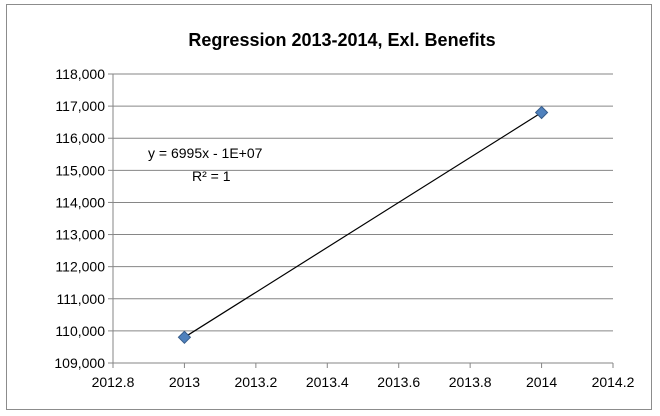 Image resolution: width=660 pixels, height=416 pixels. Describe the element at coordinates (398, 382) in the screenshot. I see `x-tick-label: 2013.6` at that location.